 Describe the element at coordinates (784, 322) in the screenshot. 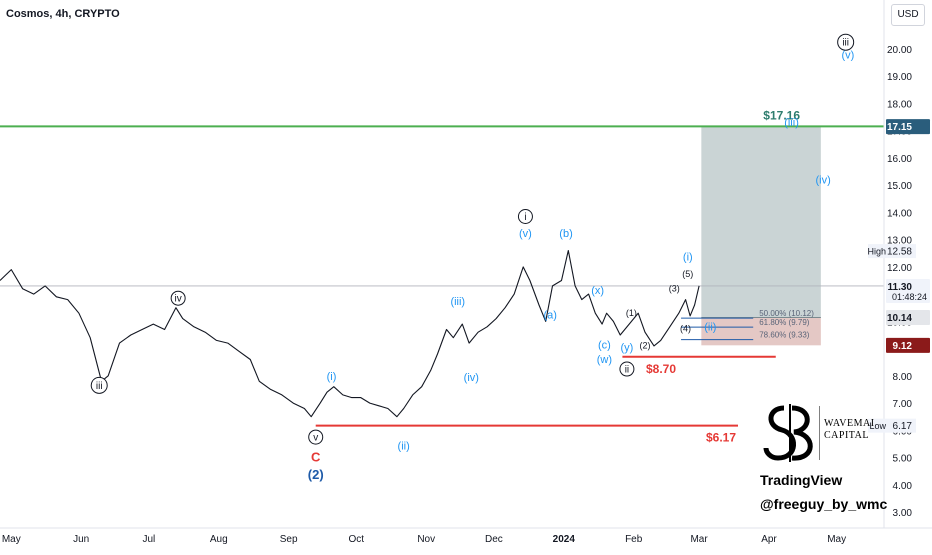

I see `fib-label-1: 61.80% (9.79)` at that location.